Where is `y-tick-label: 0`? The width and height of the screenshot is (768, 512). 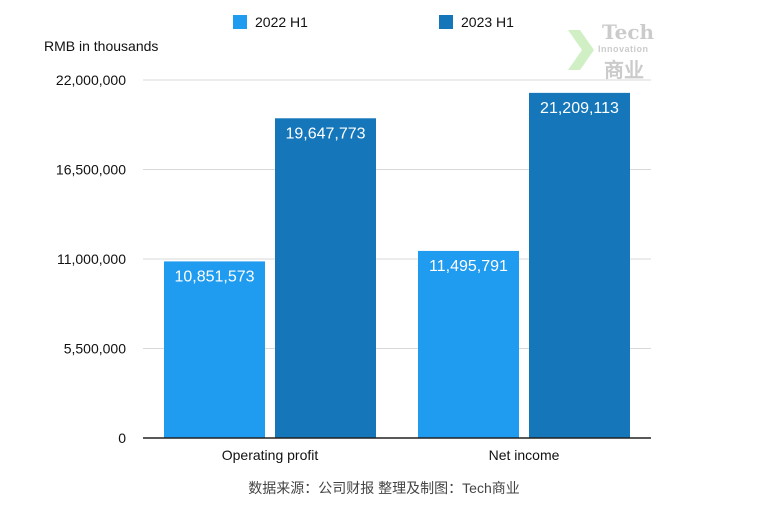 y-tick-label: 0 is located at coordinates (122, 438).